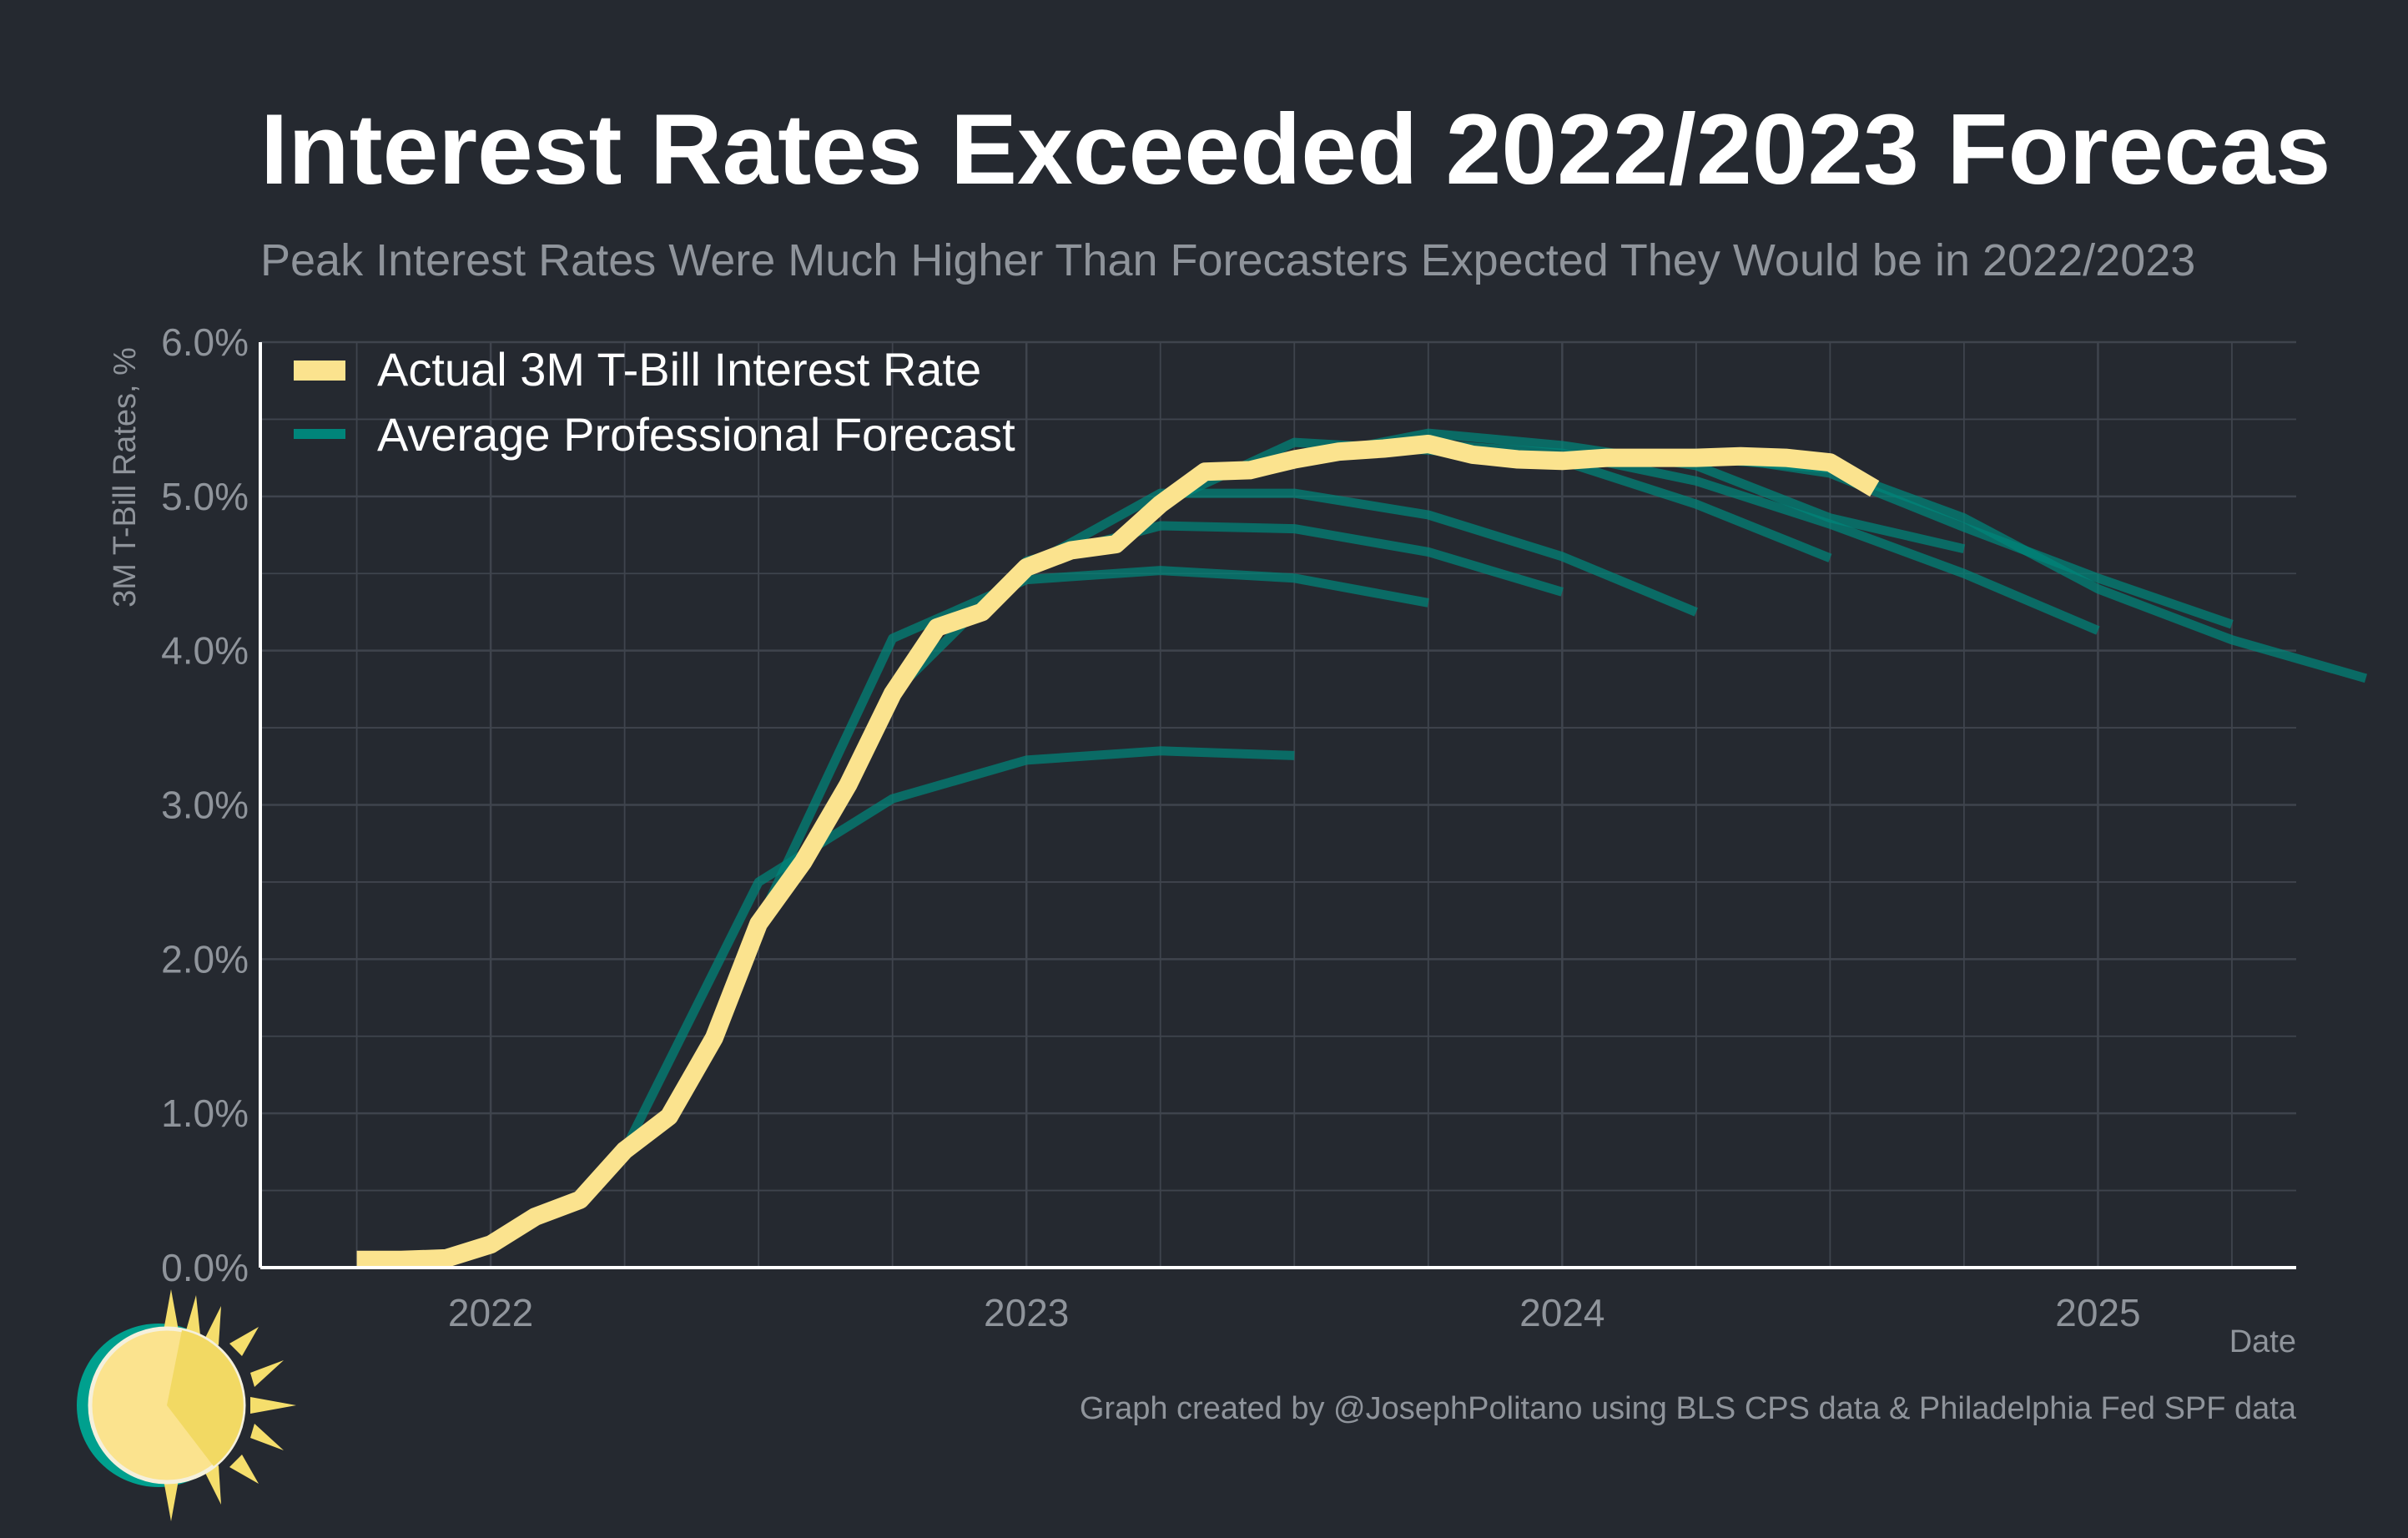  Describe the element at coordinates (205, 342) in the screenshot. I see `y-tick-label: 6.0%` at that location.